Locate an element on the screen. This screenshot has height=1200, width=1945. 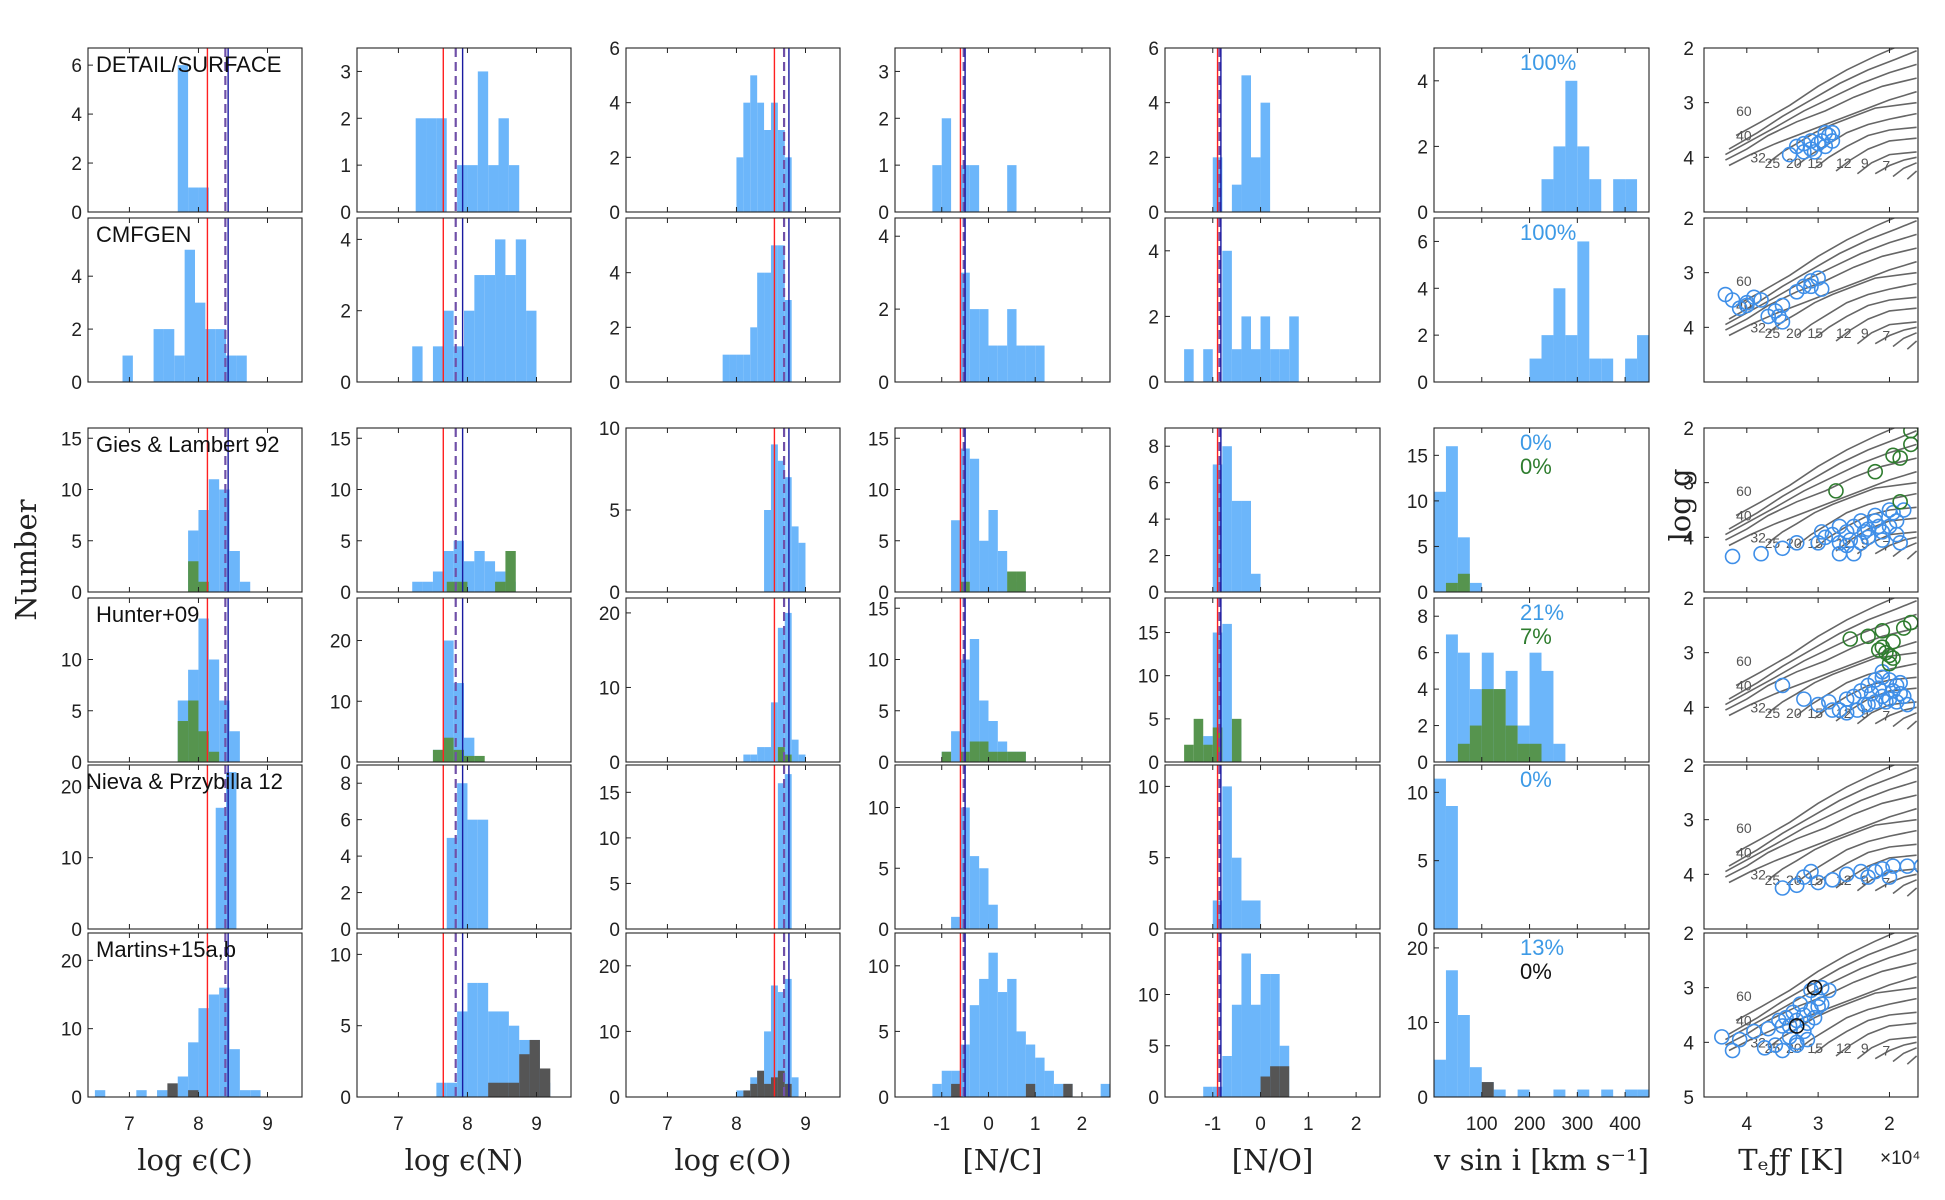
axes-r0-kiel: 2 3 4 is located at coordinates (1801, 126).